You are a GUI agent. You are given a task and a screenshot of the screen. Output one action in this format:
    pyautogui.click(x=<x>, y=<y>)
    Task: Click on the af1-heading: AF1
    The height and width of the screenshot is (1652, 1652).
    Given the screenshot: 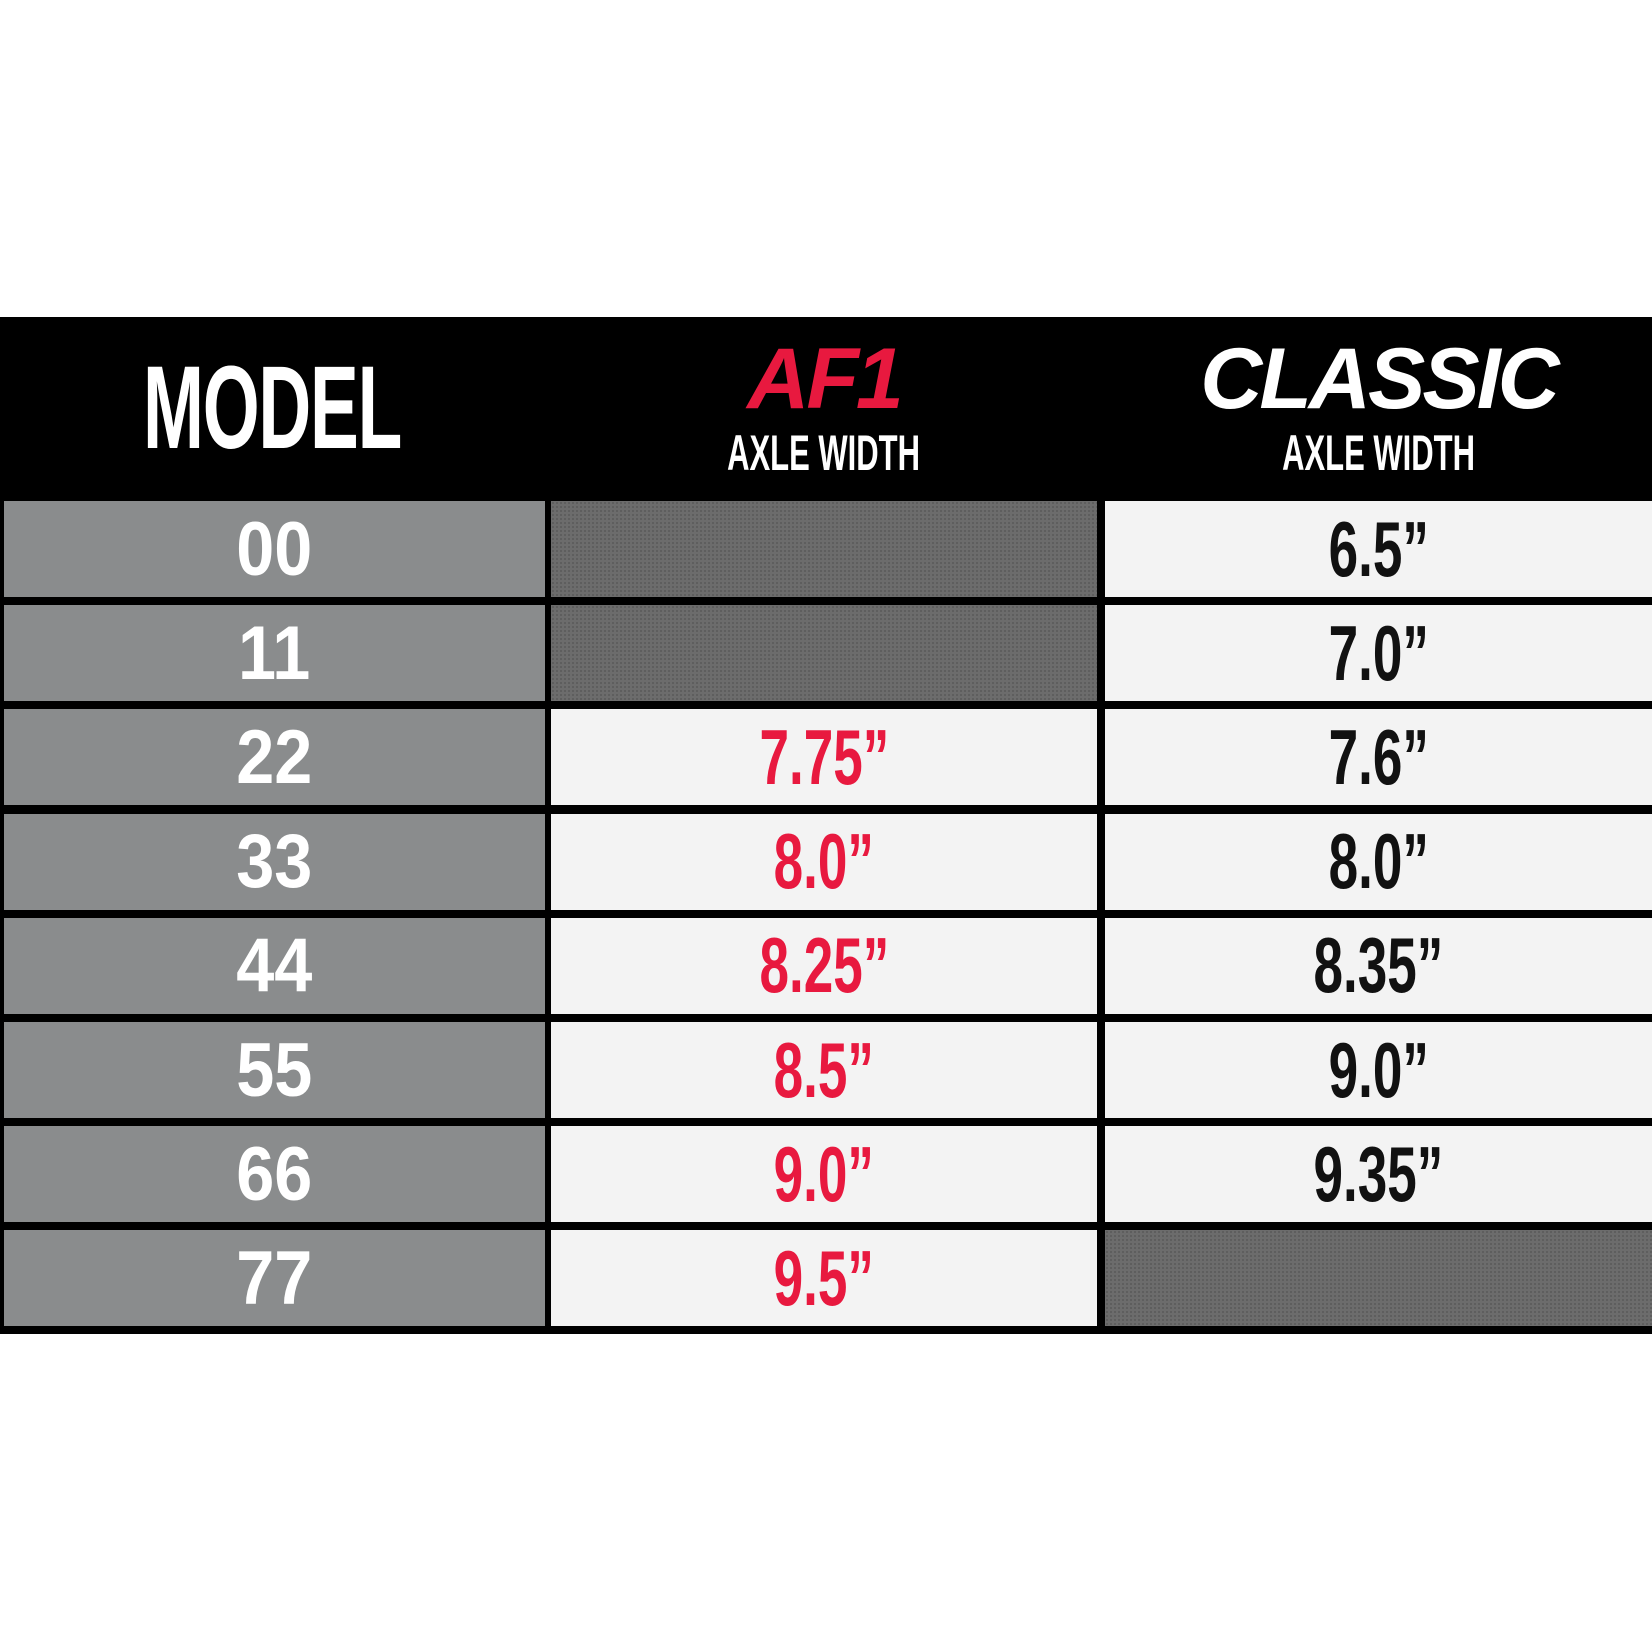 What is the action you would take?
    pyautogui.click(x=825, y=378)
    